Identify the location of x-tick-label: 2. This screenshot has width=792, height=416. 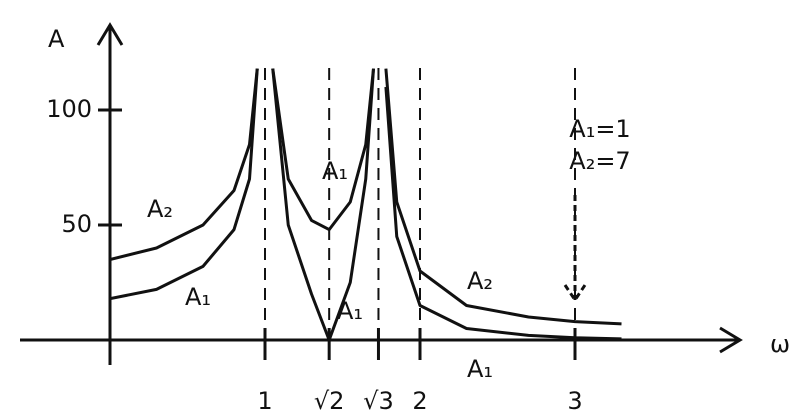
(419, 401).